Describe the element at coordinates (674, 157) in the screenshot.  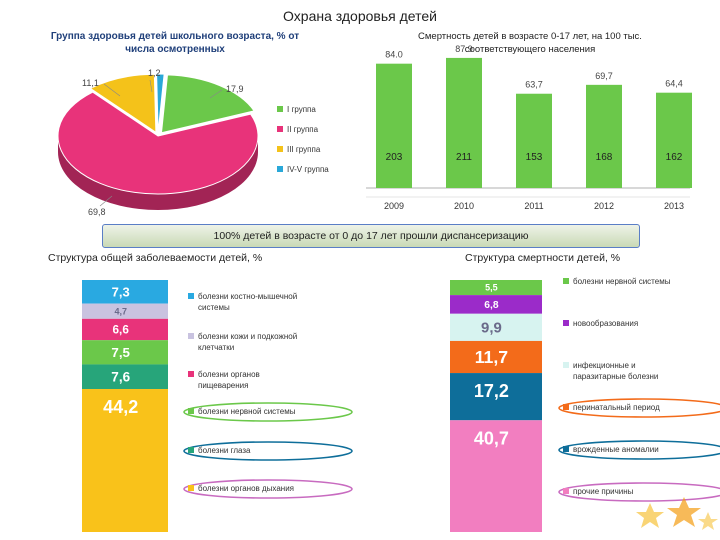
I see `bar-inner-label: 162` at that location.